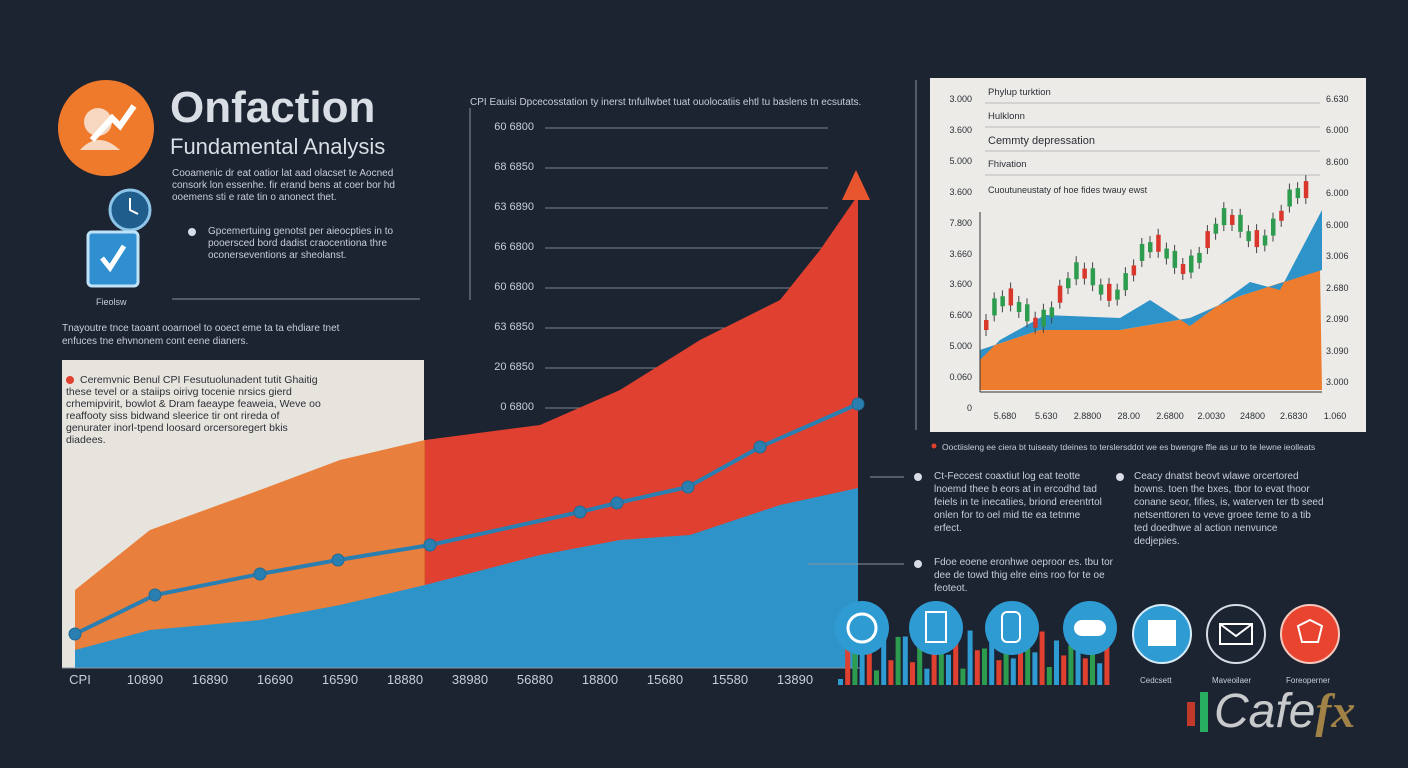 The image size is (1408, 768). Describe the element at coordinates (936, 628) in the screenshot. I see `icon-tablet` at that location.